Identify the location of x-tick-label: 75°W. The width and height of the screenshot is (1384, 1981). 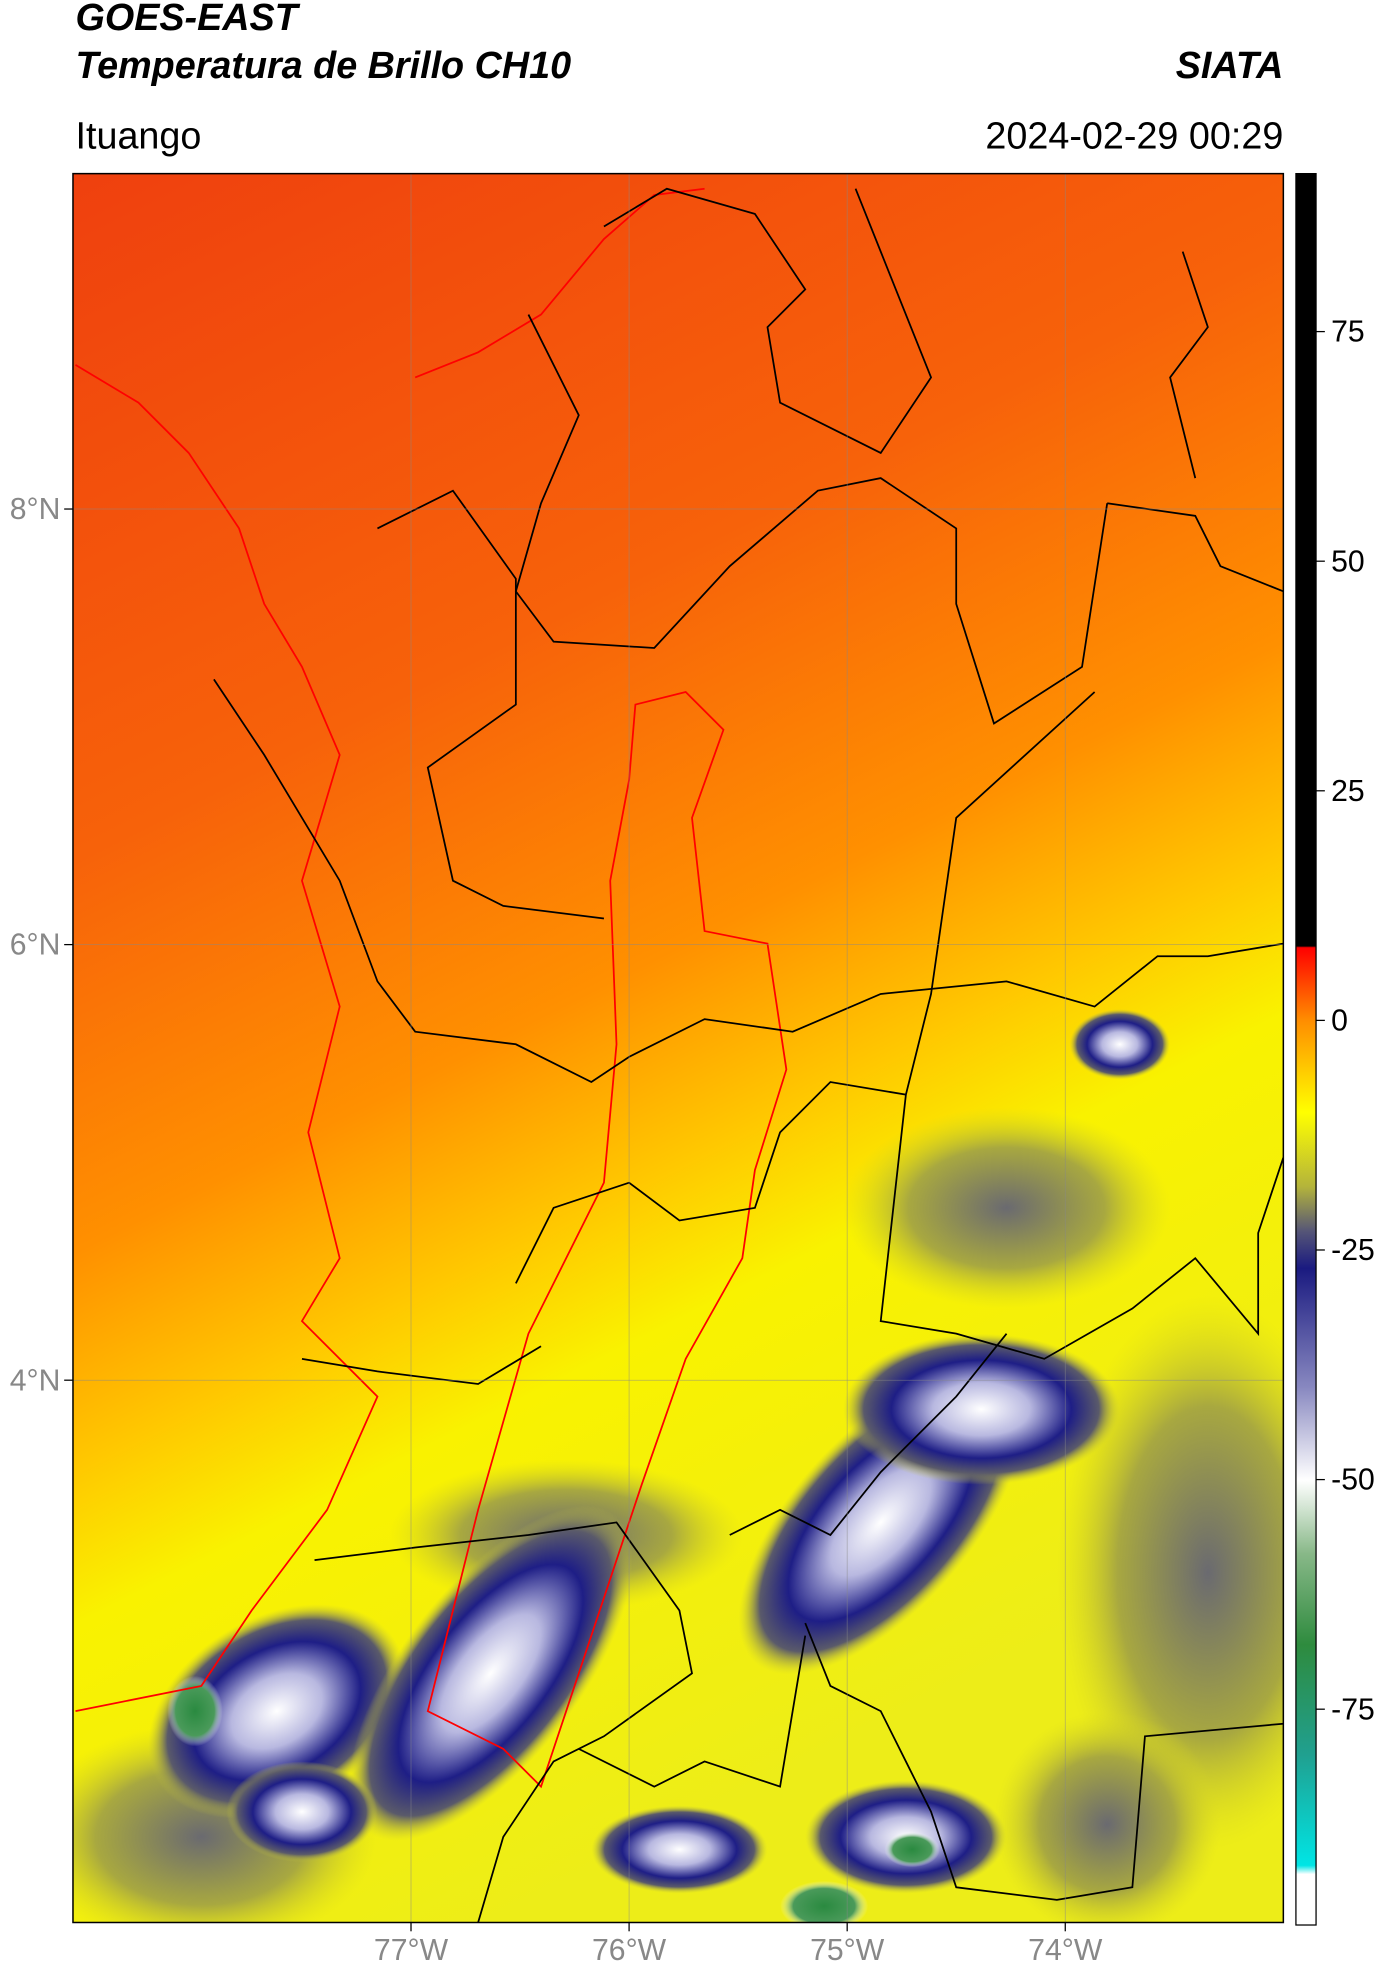
(847, 1950).